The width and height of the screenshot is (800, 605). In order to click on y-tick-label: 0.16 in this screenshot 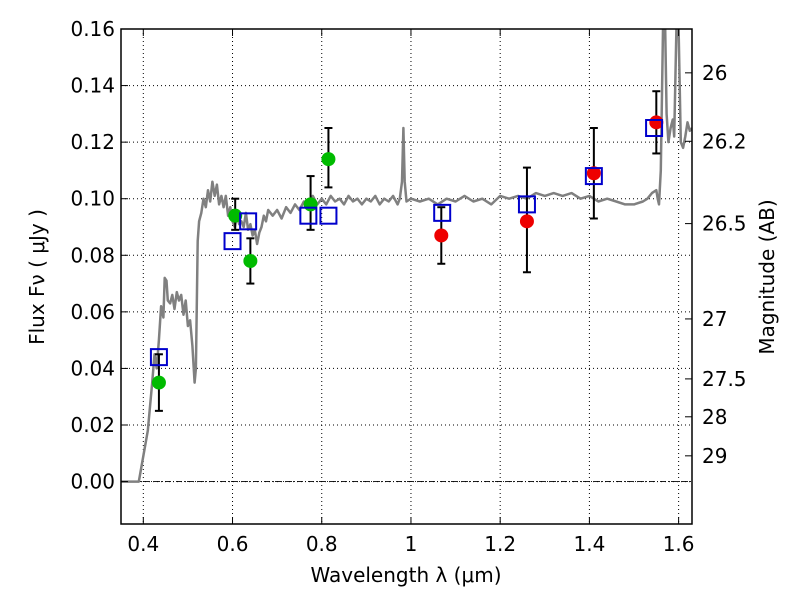, I will do `click(92, 29)`.